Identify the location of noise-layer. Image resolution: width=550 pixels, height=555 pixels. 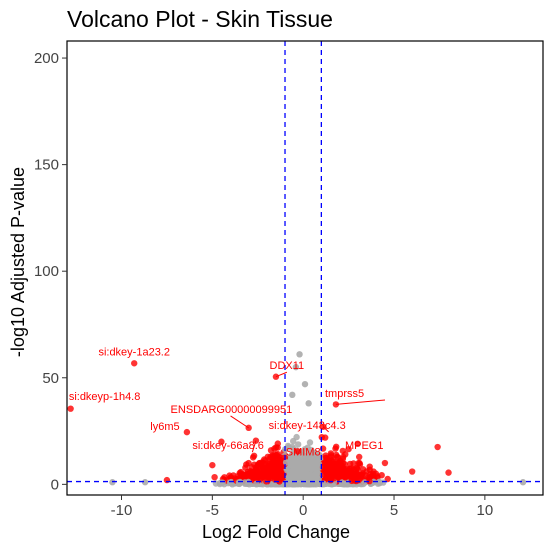
(301, 460).